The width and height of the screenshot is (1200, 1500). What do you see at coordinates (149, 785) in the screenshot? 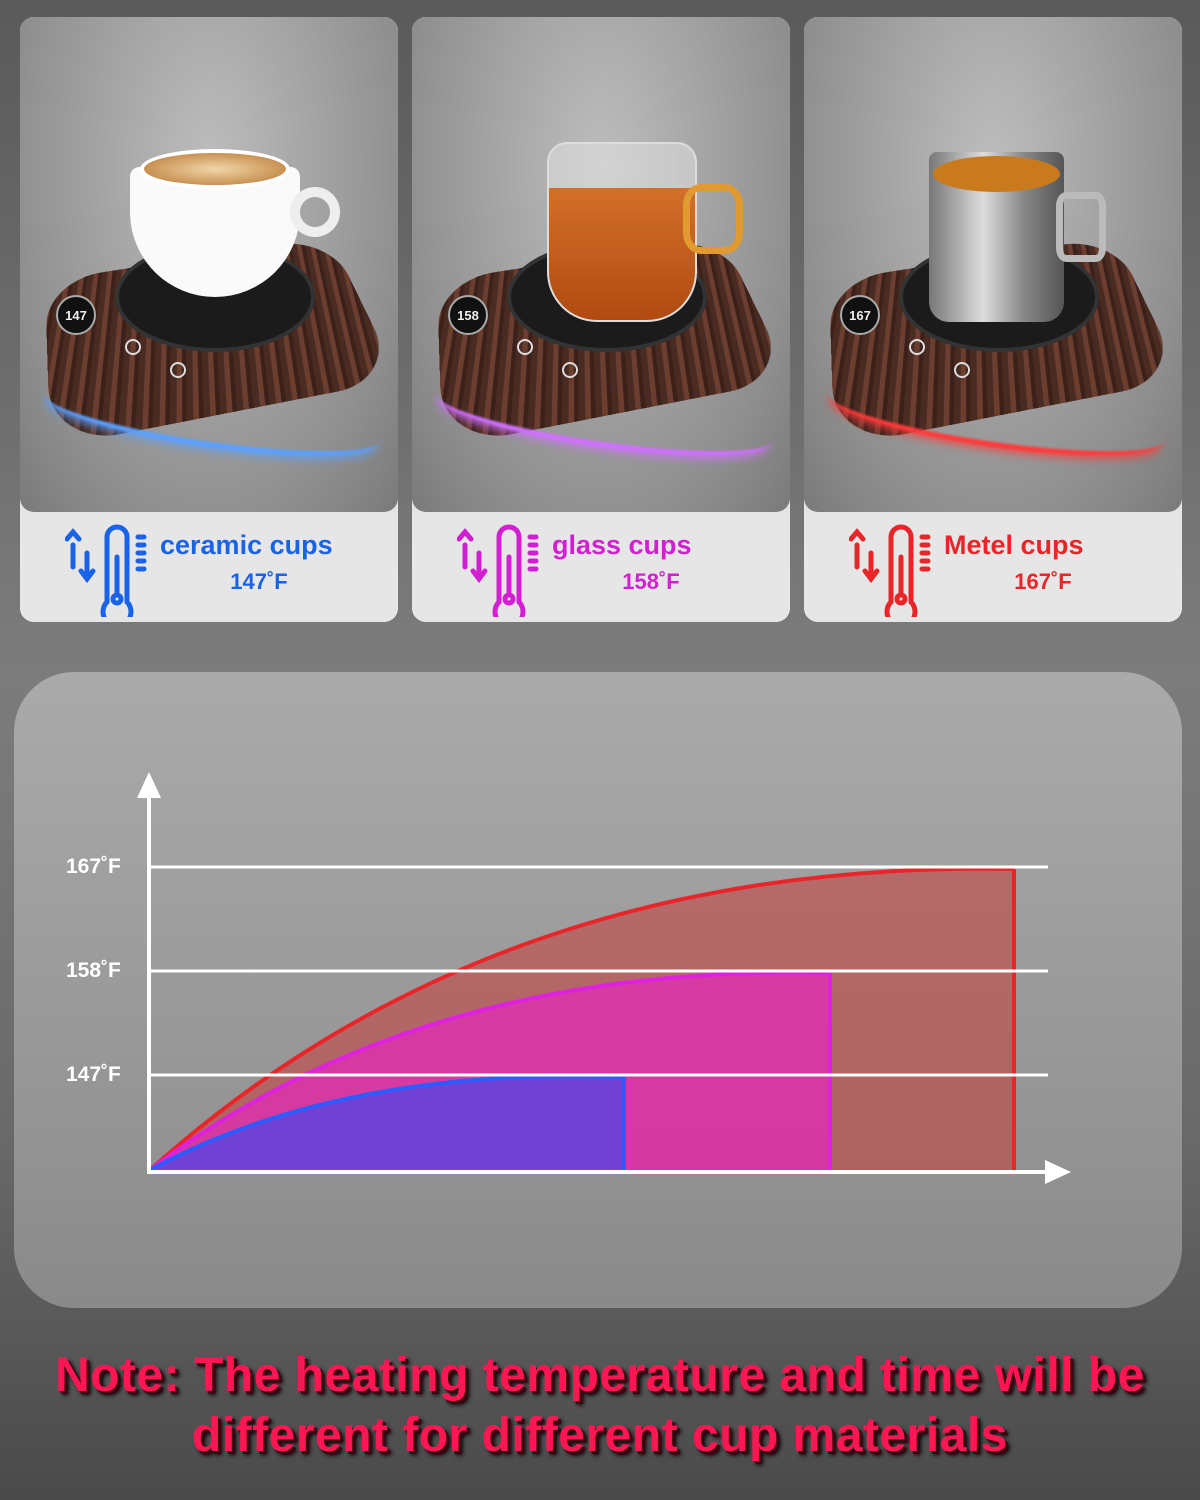
I see `y-axis-arrow` at bounding box center [149, 785].